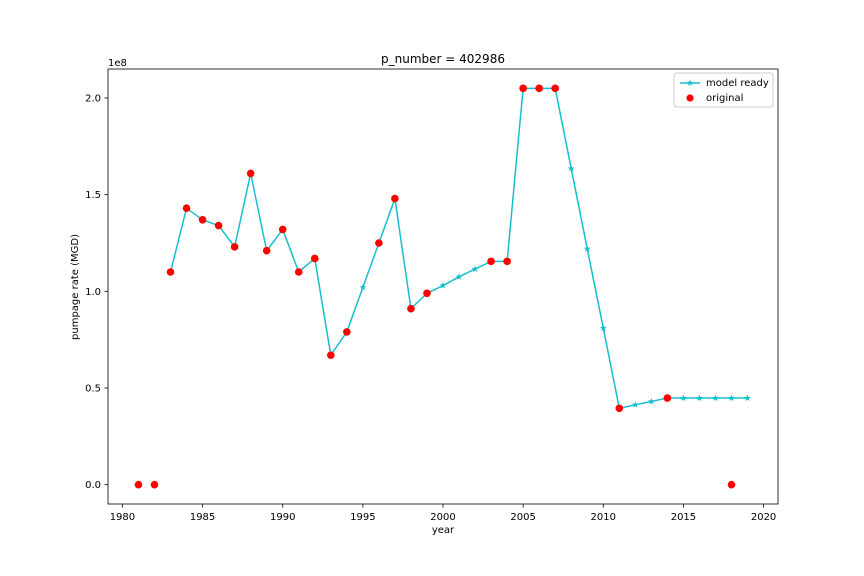 The width and height of the screenshot is (864, 576). I want to click on x-tick-label: 1985, so click(202, 517).